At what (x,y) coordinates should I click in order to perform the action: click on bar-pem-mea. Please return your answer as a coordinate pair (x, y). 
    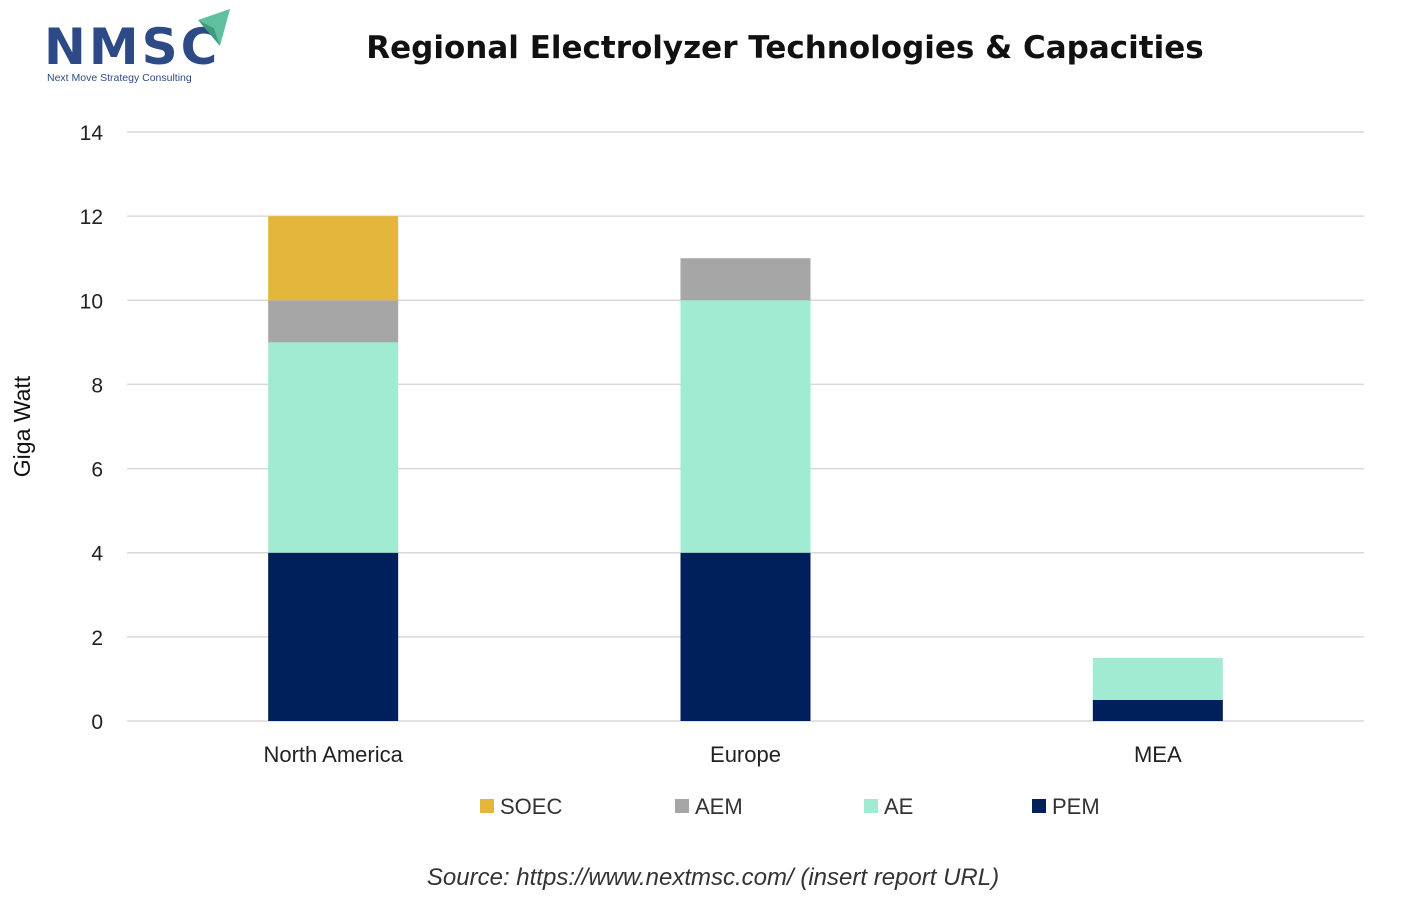
    Looking at the image, I should click on (1157, 710).